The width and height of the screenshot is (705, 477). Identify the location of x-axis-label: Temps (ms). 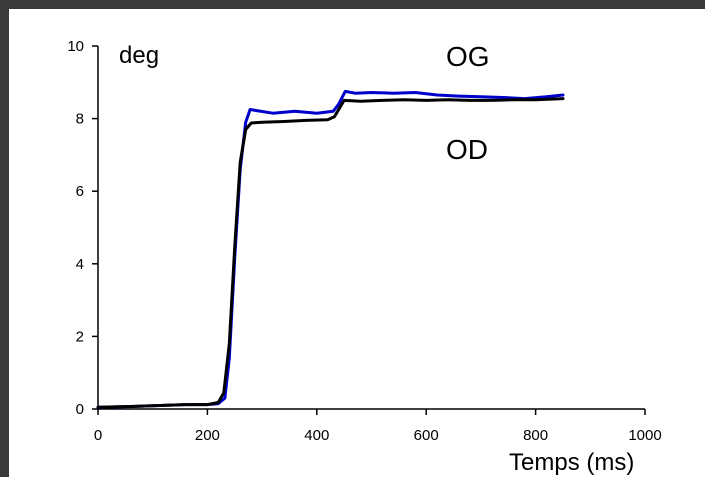
(571, 462).